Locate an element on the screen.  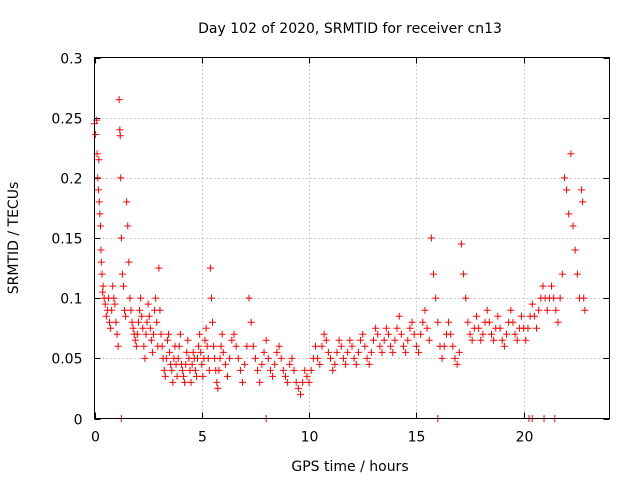
x-tick-label: 0 is located at coordinates (95, 438).